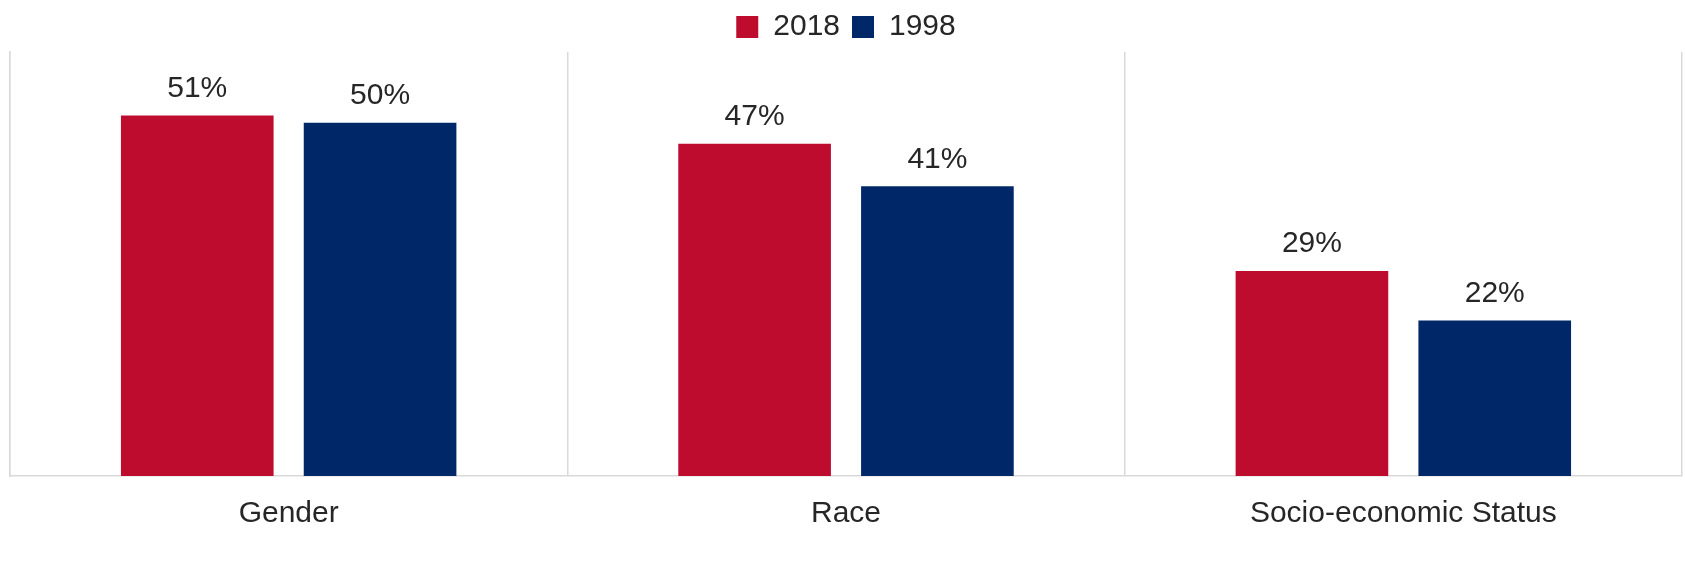 This screenshot has width=1685, height=562. I want to click on data-label: 22%, so click(1494, 291).